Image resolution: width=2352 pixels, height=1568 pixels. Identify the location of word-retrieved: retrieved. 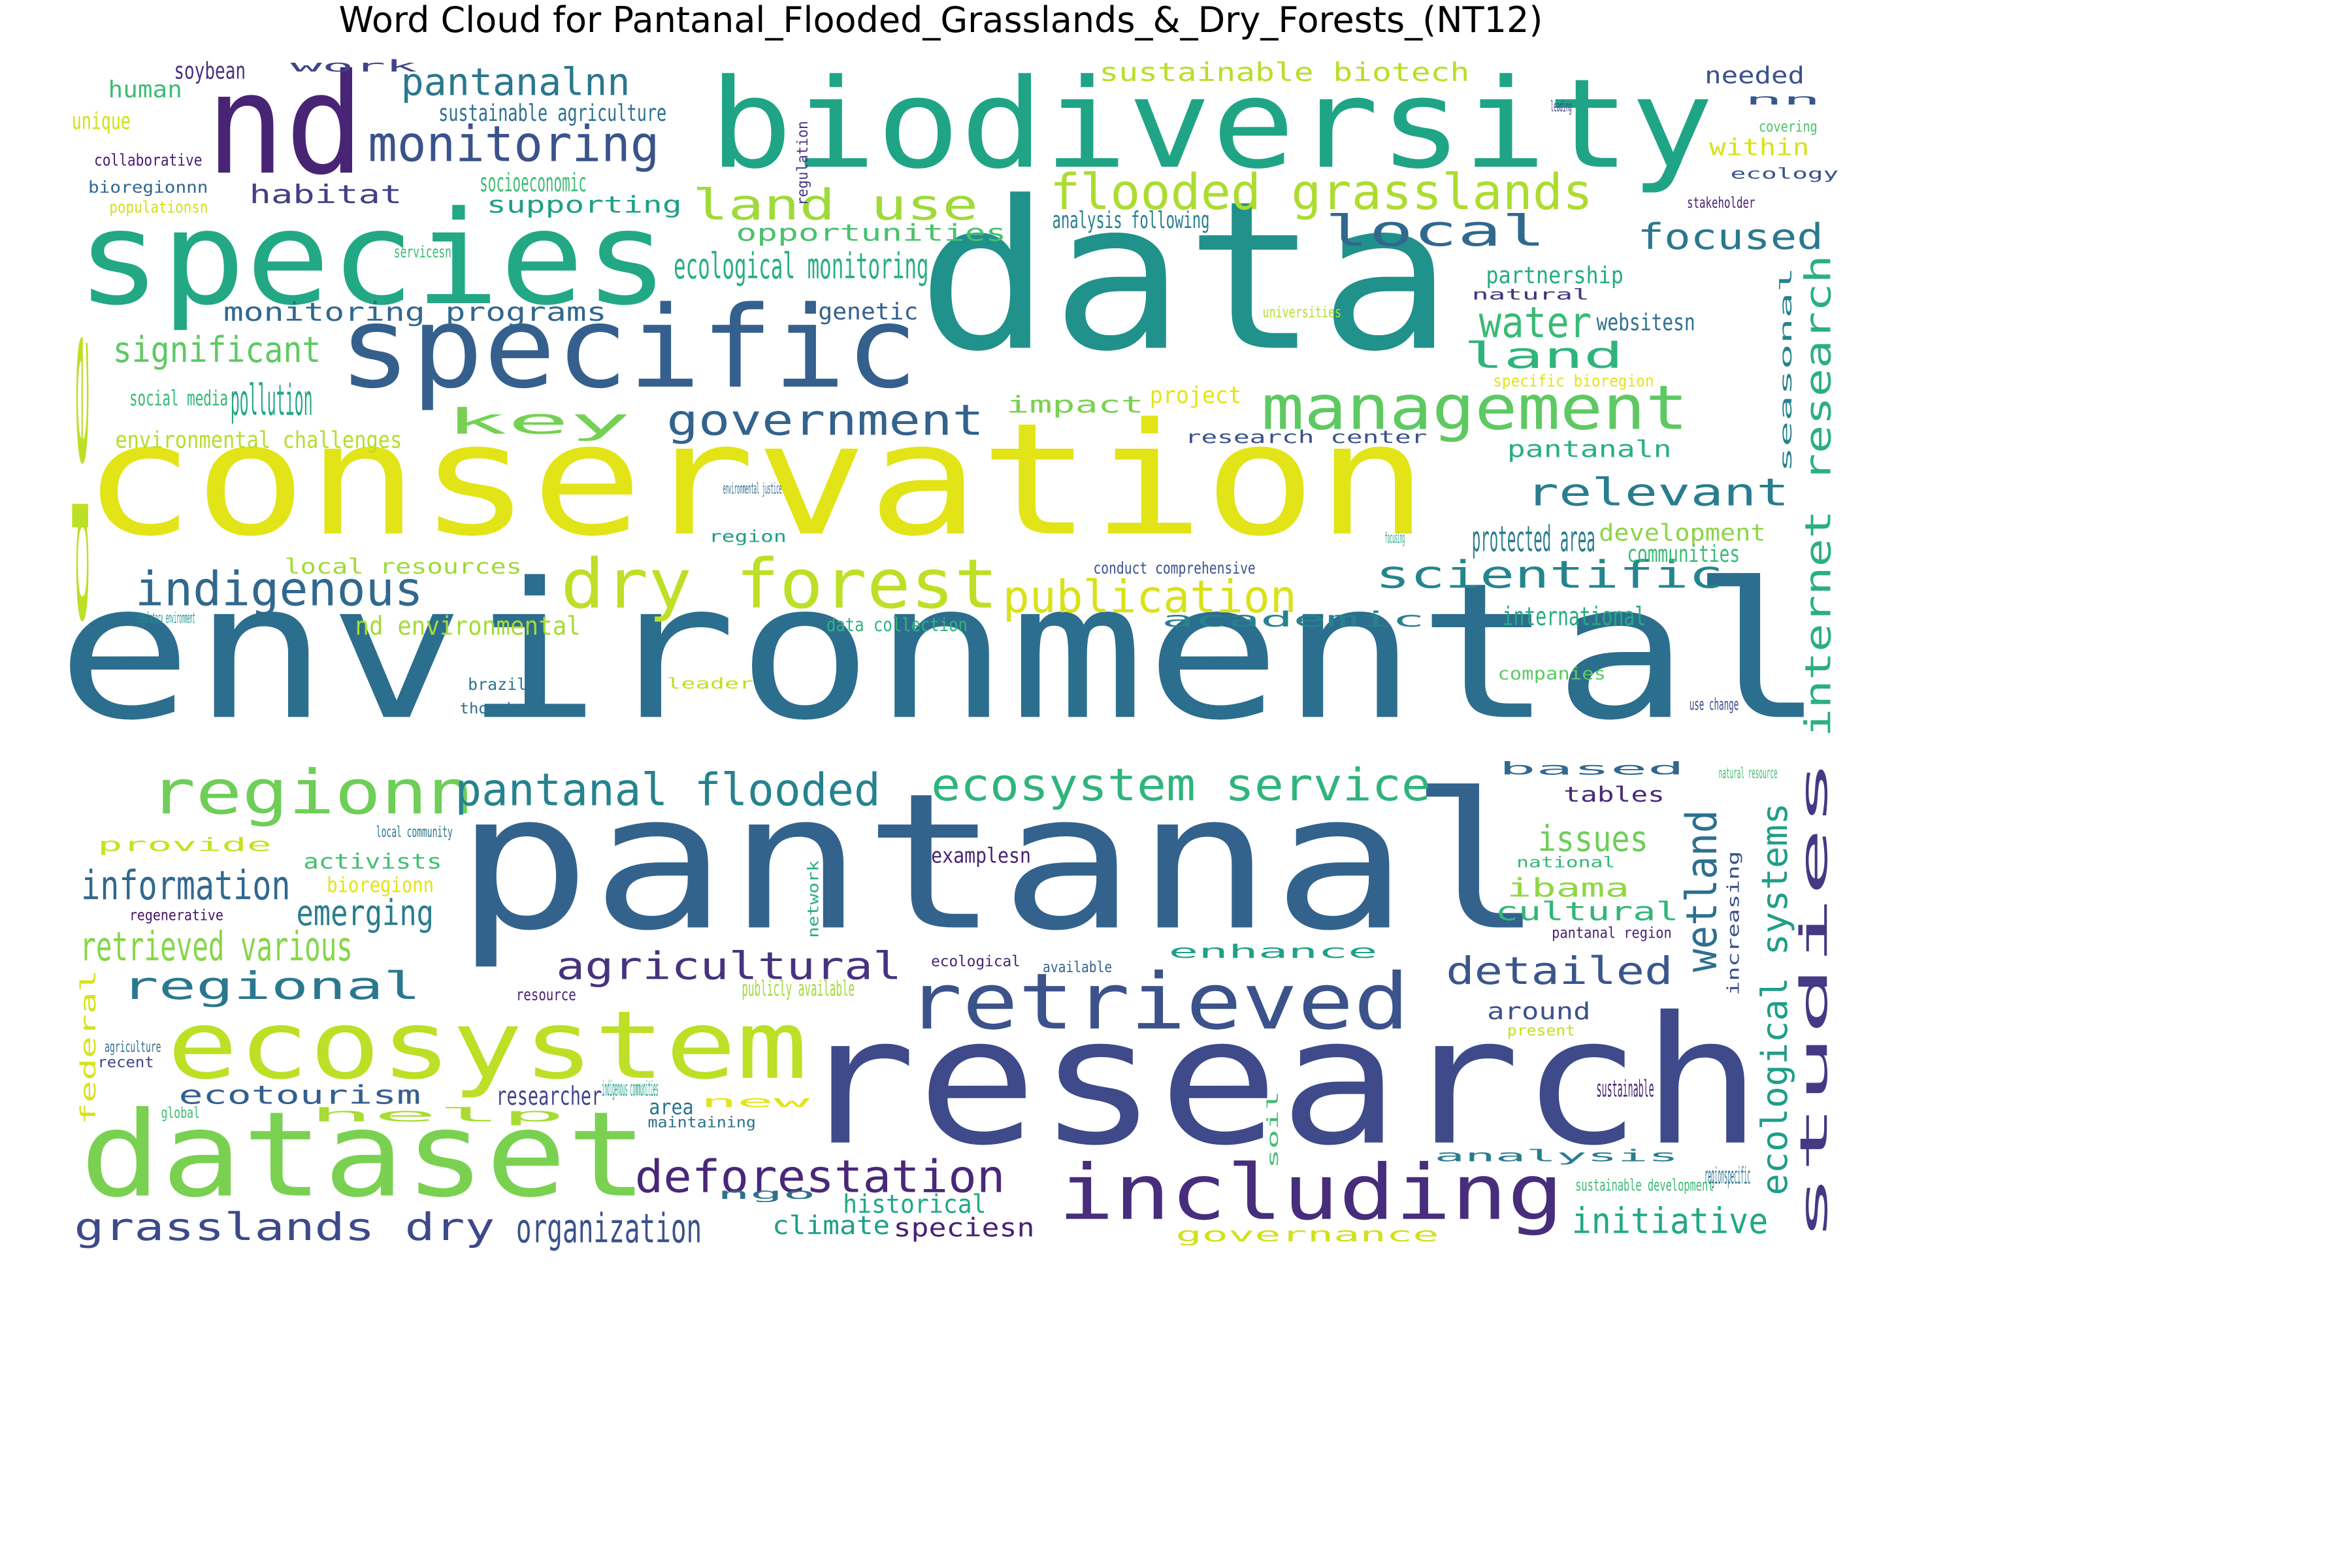
(1157, 1002).